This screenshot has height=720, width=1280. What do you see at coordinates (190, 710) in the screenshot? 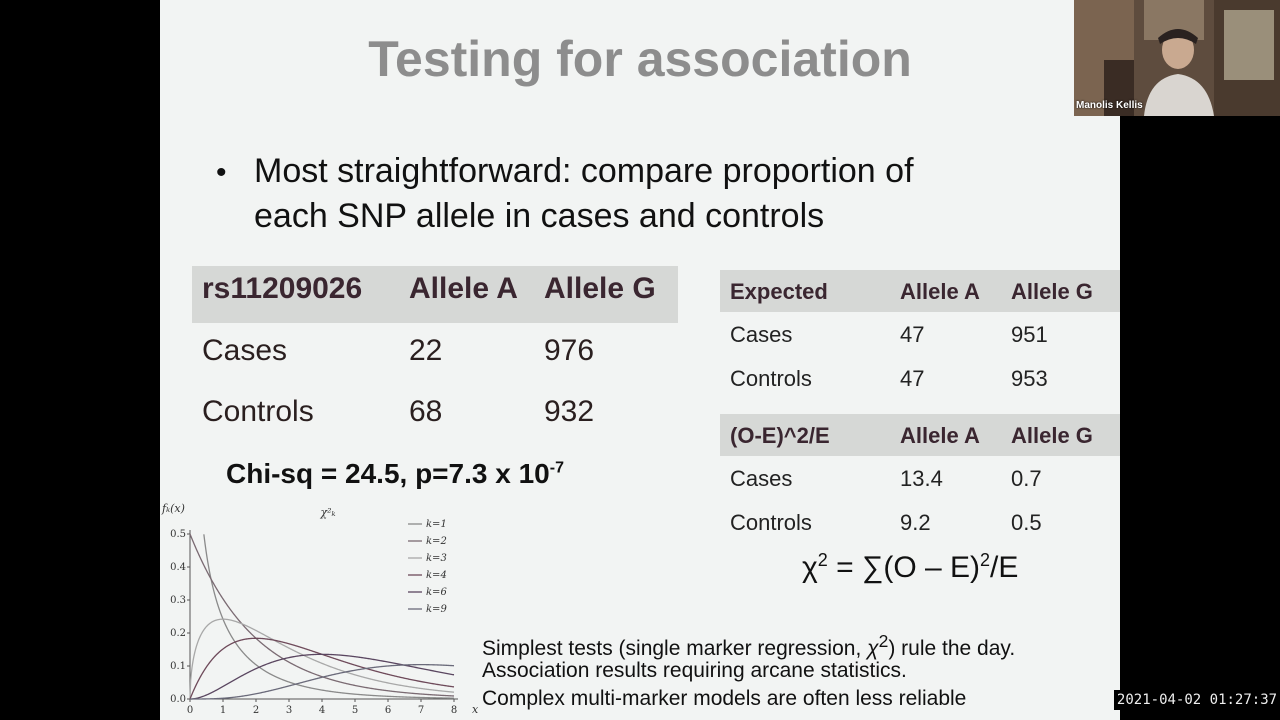
I see `chart-x-tick-label: 0` at bounding box center [190, 710].